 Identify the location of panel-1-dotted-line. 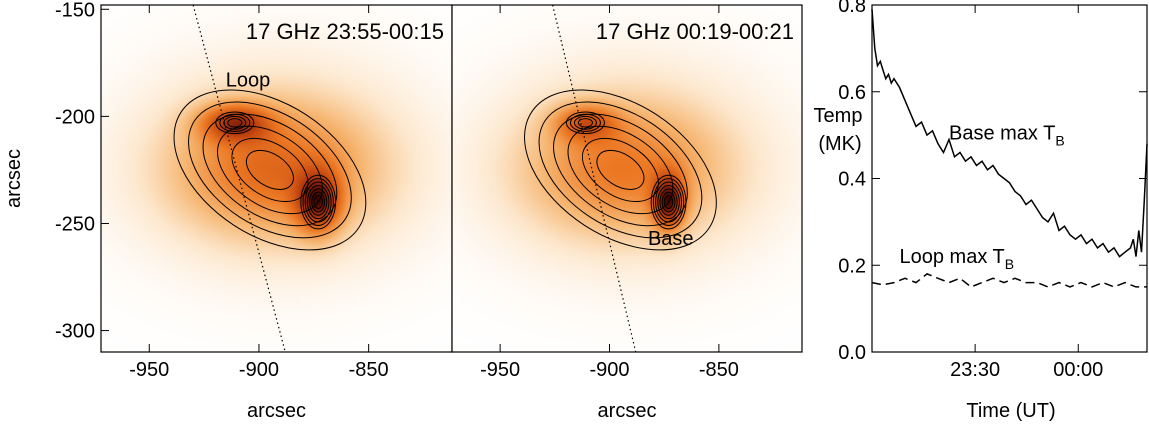
(239, 178).